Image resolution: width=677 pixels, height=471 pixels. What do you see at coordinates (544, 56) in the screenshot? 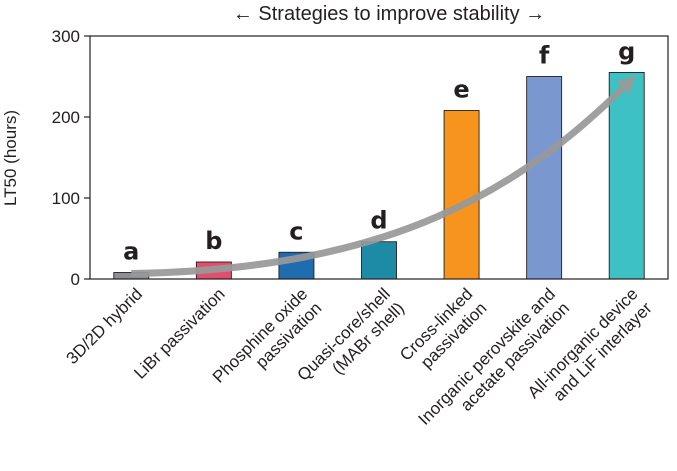
I see `bar-letter-f: f` at bounding box center [544, 56].